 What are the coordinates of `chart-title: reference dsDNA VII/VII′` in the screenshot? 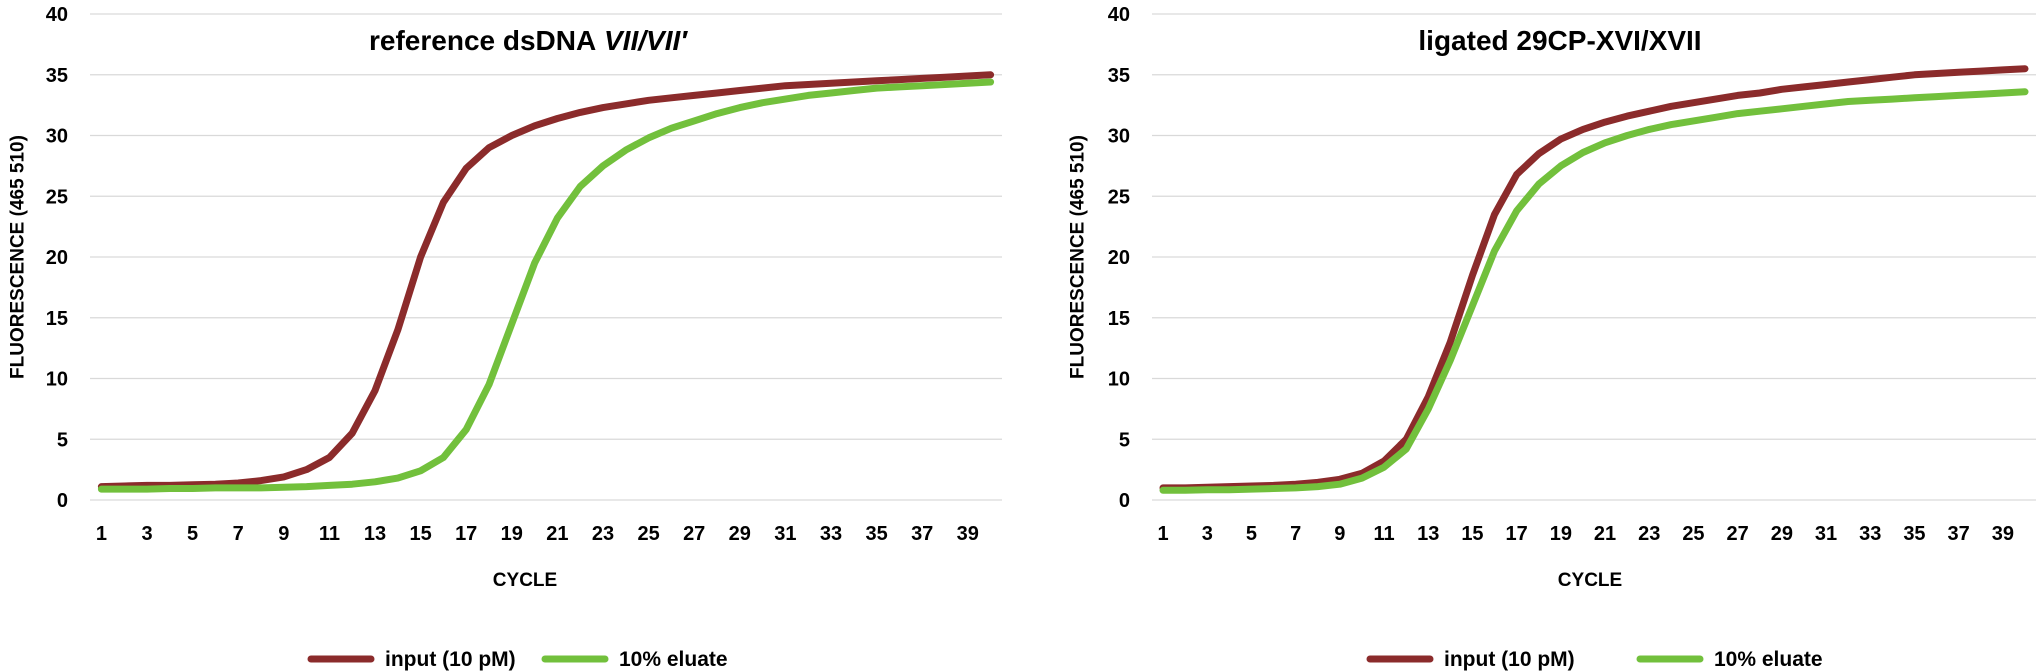 It's located at (528, 40).